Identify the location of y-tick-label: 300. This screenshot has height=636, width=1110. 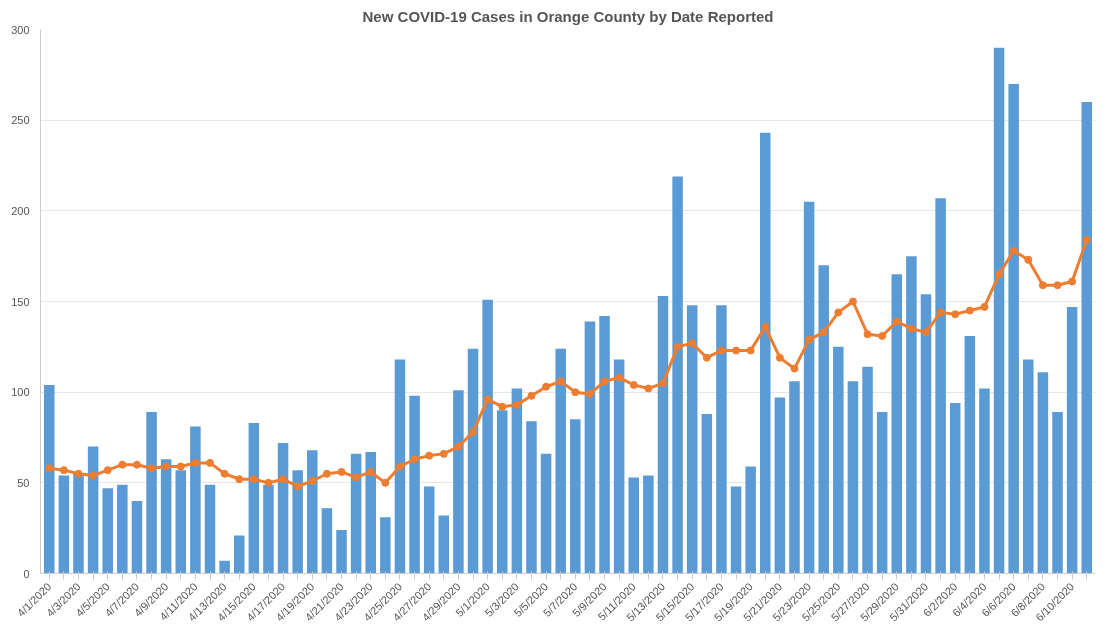
(20, 29).